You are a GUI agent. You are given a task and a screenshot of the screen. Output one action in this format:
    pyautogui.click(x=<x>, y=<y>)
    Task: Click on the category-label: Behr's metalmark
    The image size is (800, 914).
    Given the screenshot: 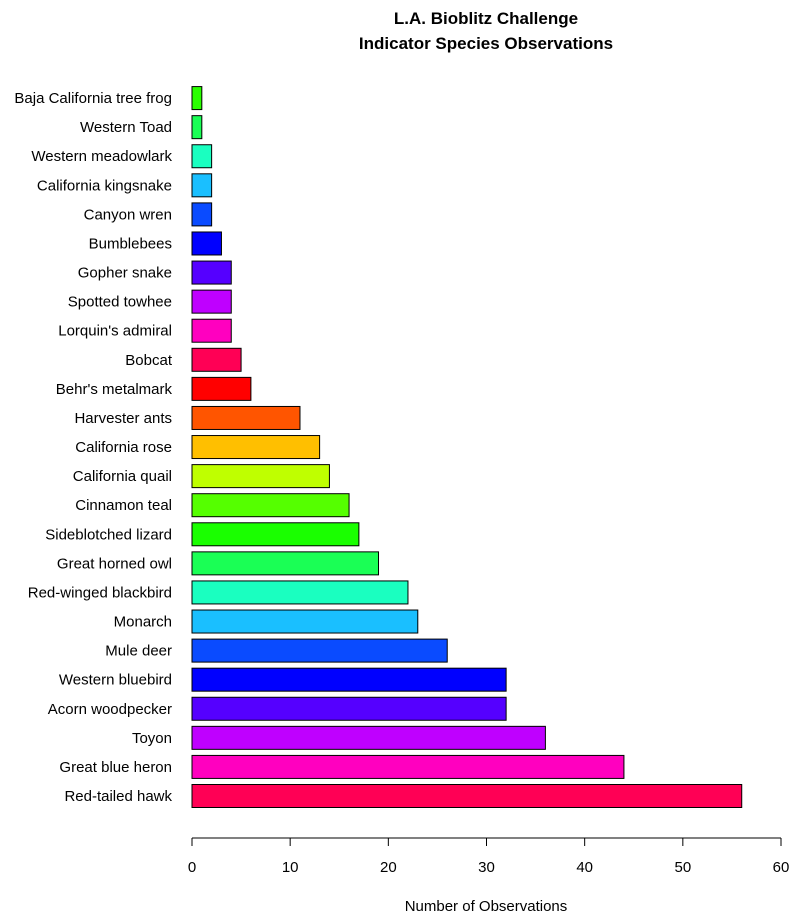 What is the action you would take?
    pyautogui.click(x=114, y=389)
    